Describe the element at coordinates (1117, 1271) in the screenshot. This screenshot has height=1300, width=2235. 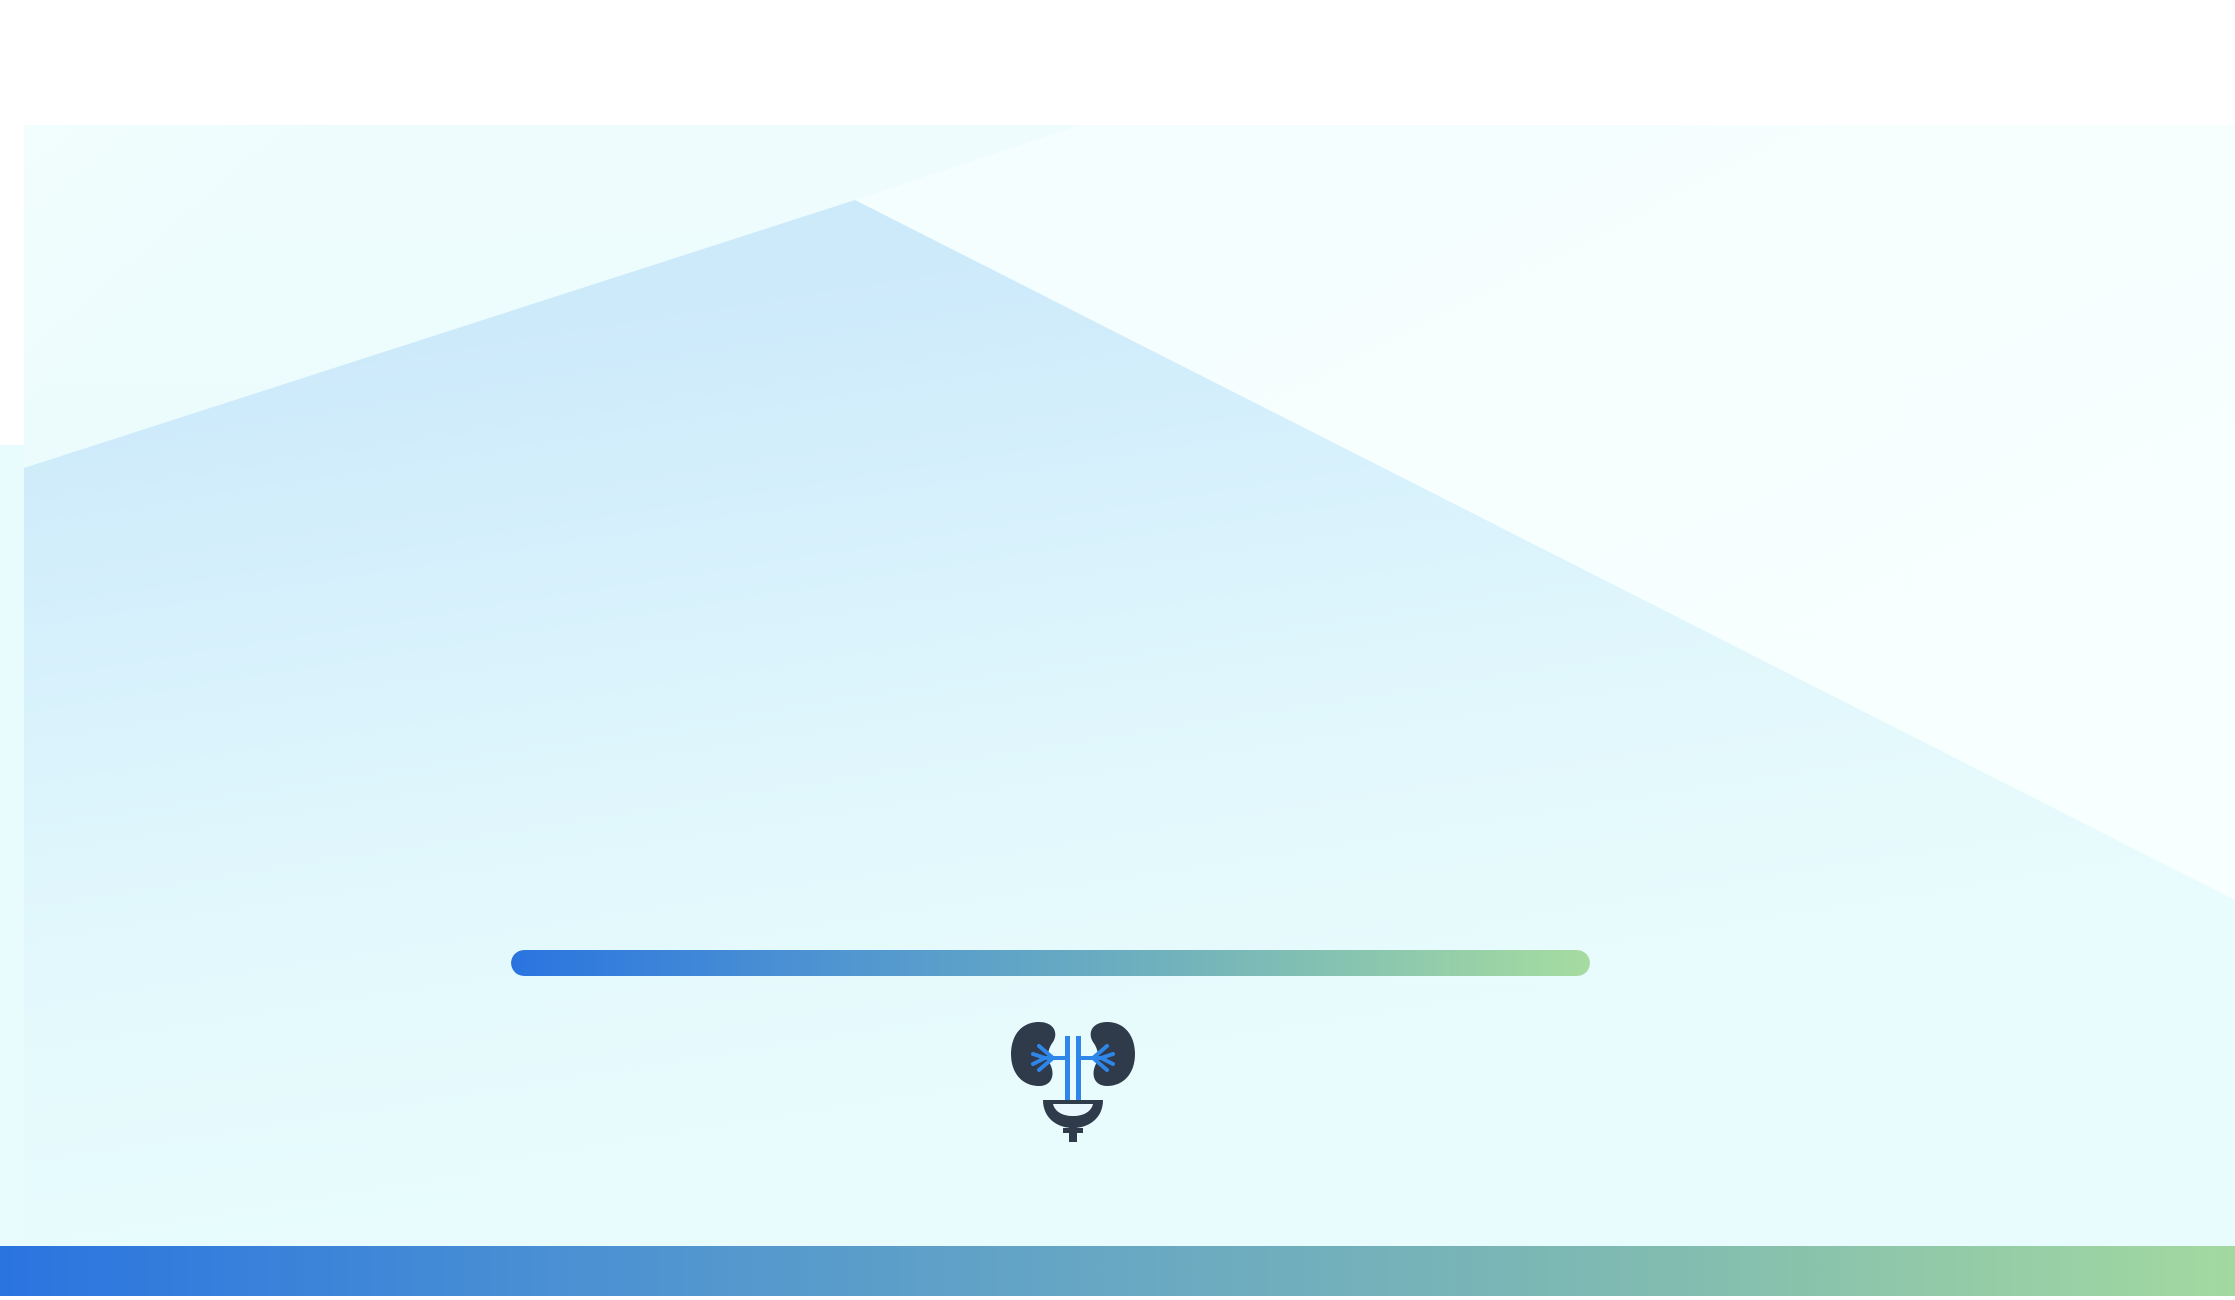
I see `bottom-accent-bar` at that location.